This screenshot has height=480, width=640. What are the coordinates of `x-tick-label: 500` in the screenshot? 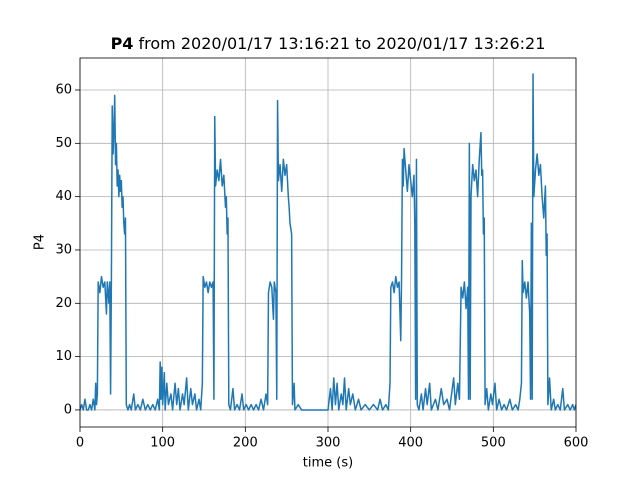 It's located at (493, 443).